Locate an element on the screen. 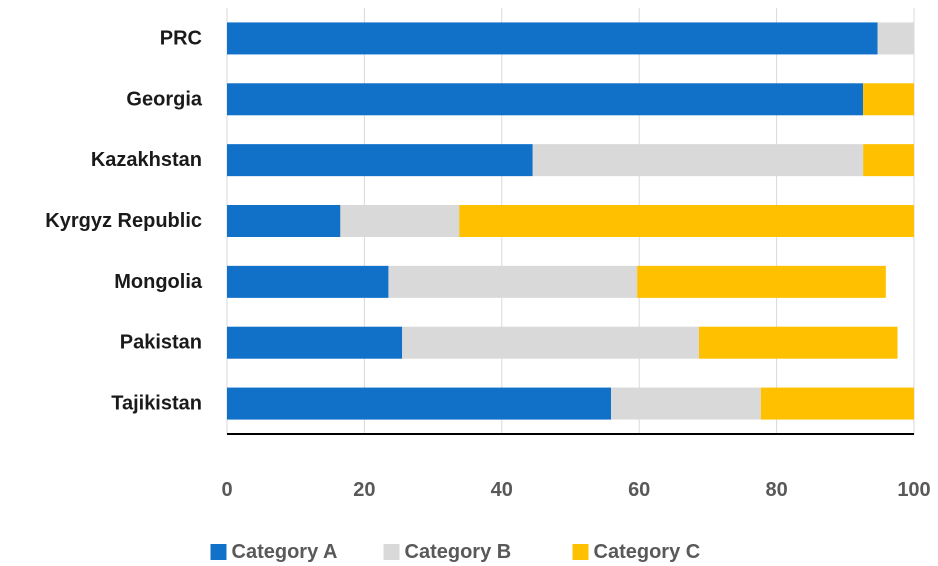 The width and height of the screenshot is (938, 566). category-label: Tajikistan is located at coordinates (156, 404).